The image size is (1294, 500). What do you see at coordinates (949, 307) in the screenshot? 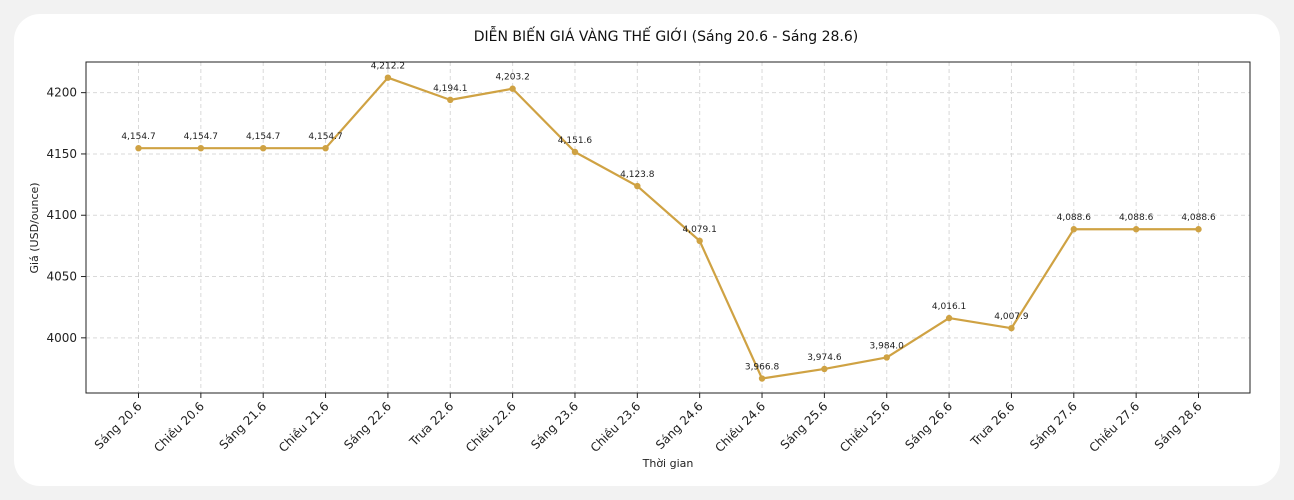
I see `data-label: 4,016.1` at bounding box center [949, 307].